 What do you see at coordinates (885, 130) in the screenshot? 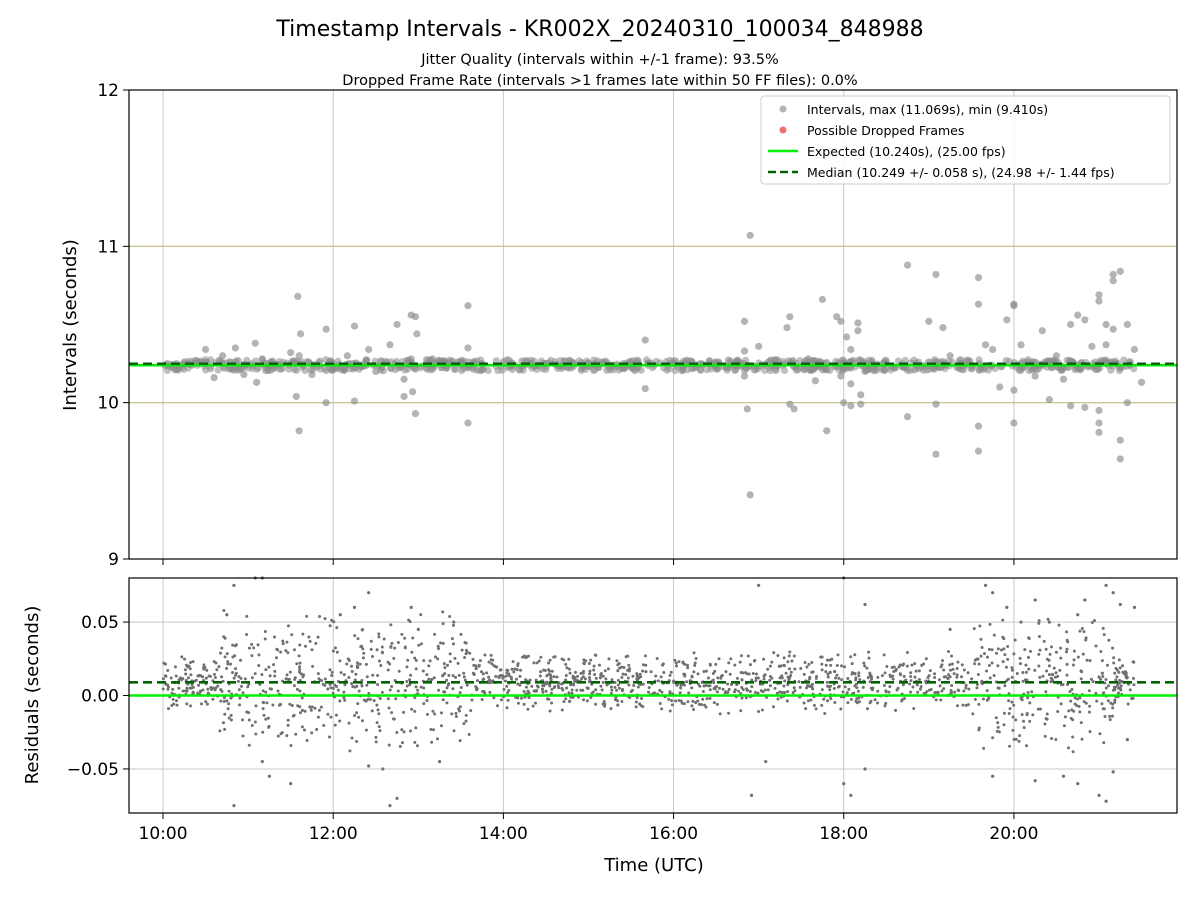
I see `legend-dropped-label: Possible Dropped Frames` at bounding box center [885, 130].